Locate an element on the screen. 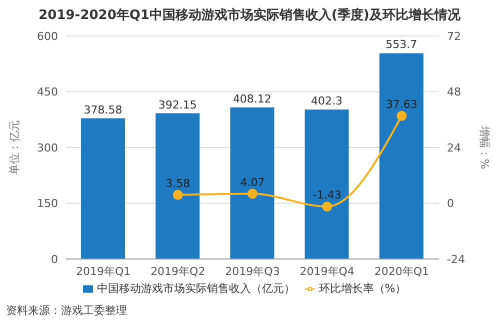 This screenshot has height=324, width=499. y2-tick-label: -24 is located at coordinates (456, 259).